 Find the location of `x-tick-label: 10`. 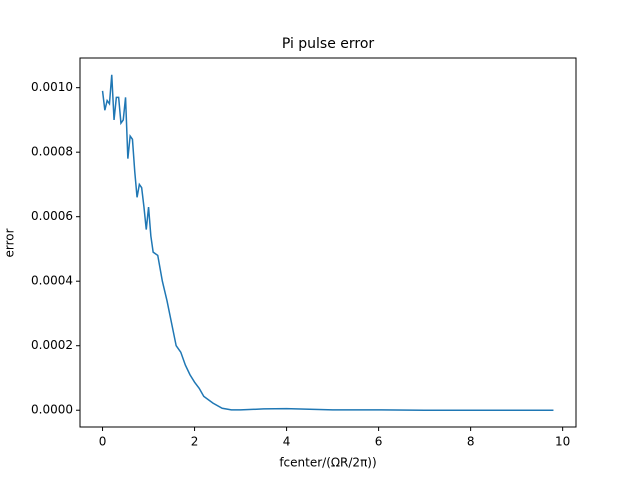

x-tick-label: 10 is located at coordinates (562, 442).